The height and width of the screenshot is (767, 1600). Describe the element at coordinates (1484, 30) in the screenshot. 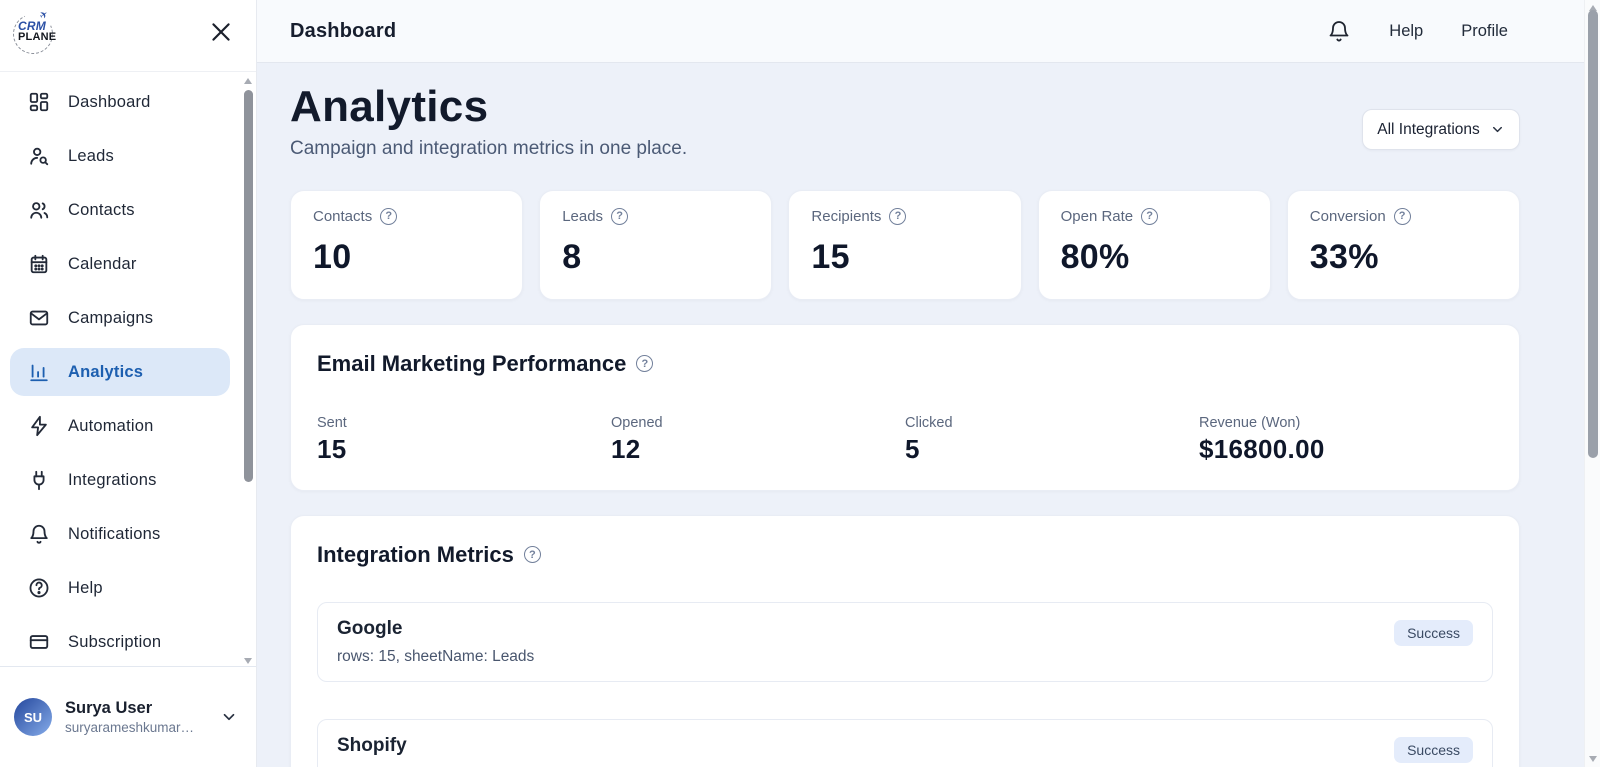

I see `profile-link: Profile` at that location.